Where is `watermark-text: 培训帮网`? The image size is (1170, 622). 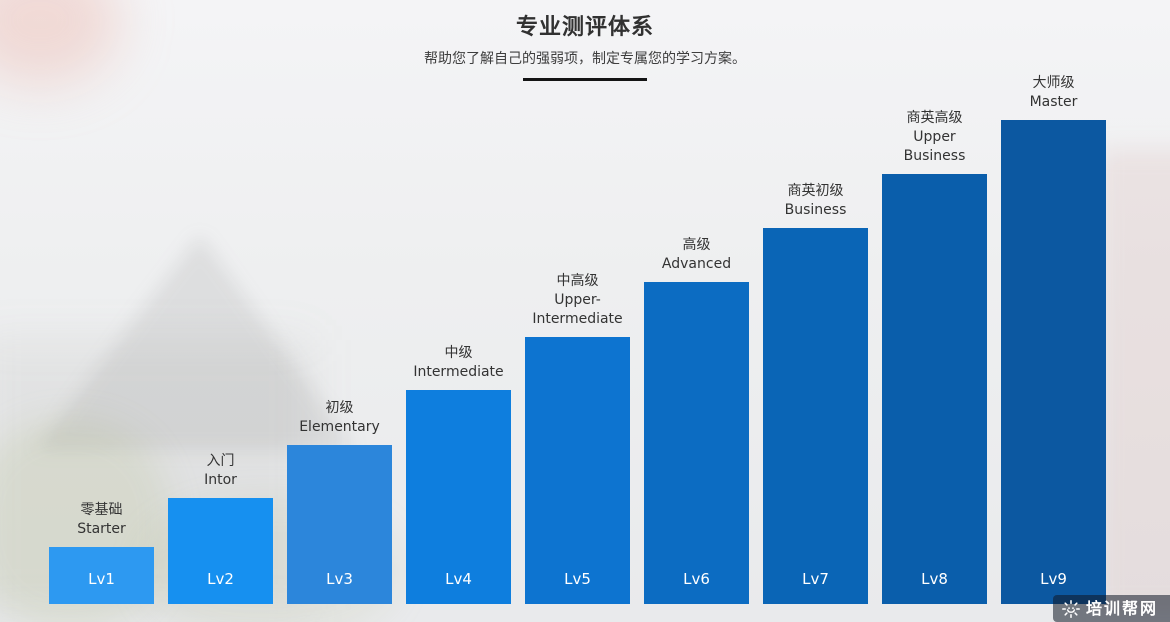 watermark-text: 培训帮网 is located at coordinates (1121, 608).